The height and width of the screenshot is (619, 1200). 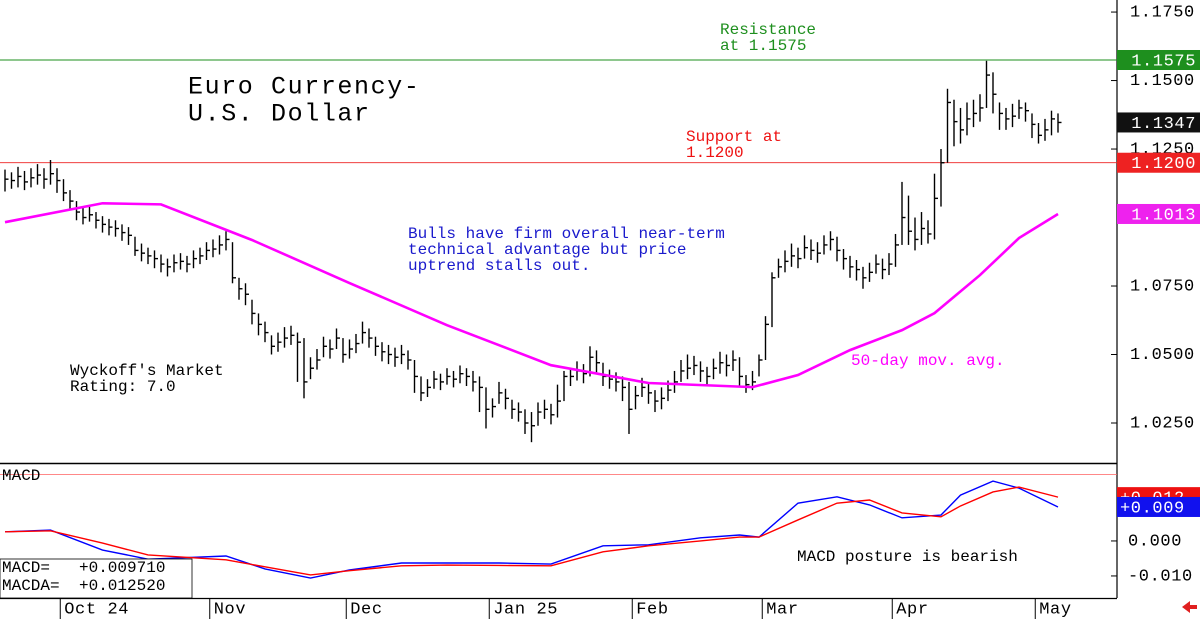 What do you see at coordinates (1160, 576) in the screenshot?
I see `y-tick-label: -0.010` at bounding box center [1160, 576].